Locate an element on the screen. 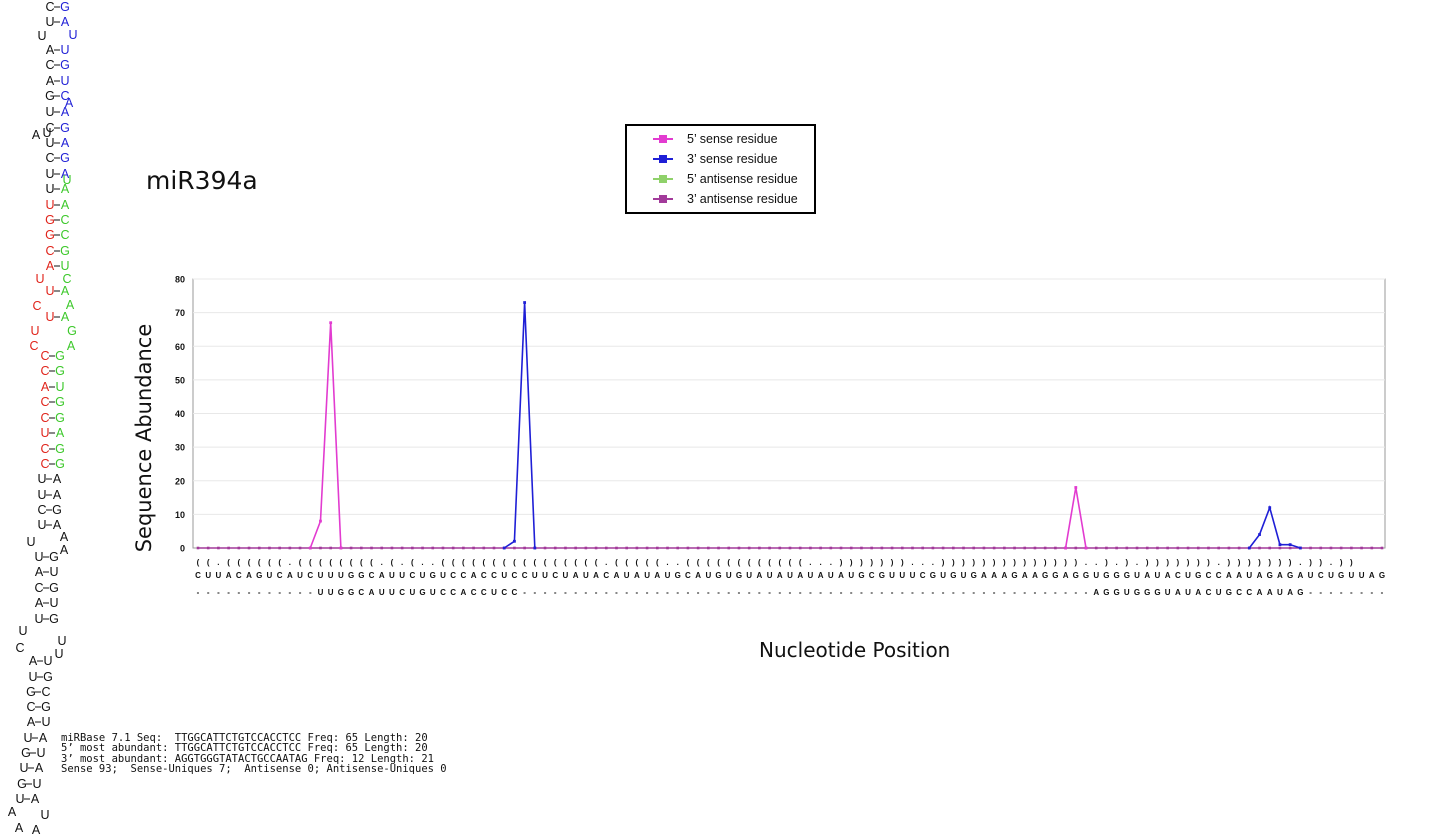  base-3prime: U is located at coordinates (45, 722).